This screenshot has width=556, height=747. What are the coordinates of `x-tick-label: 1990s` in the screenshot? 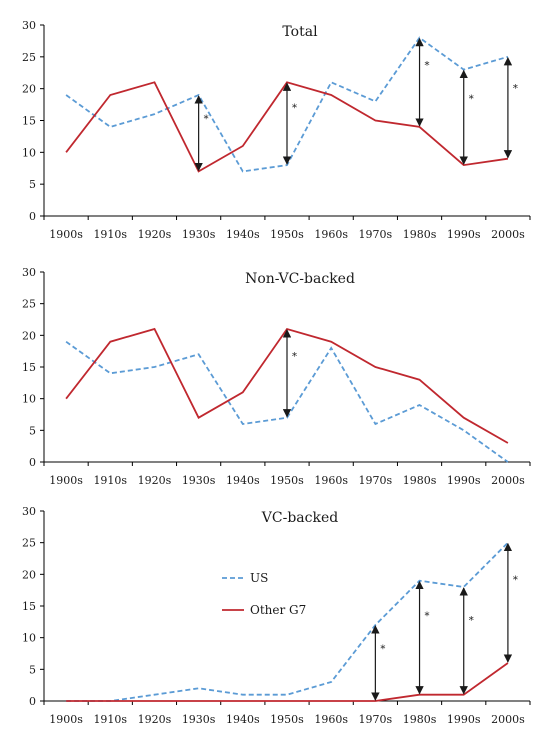 It's located at (464, 234).